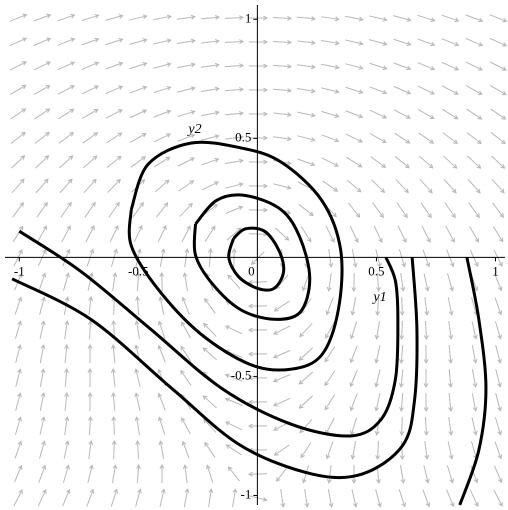 The height and width of the screenshot is (510, 508). I want to click on x-tick-label: 0.5, so click(376, 270).